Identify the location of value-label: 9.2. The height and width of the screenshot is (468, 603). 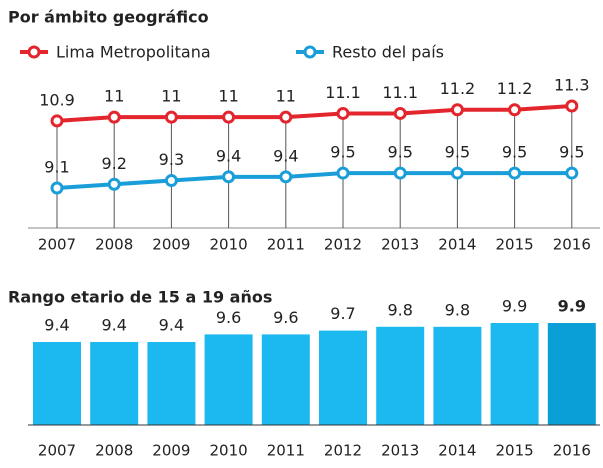
(113, 163).